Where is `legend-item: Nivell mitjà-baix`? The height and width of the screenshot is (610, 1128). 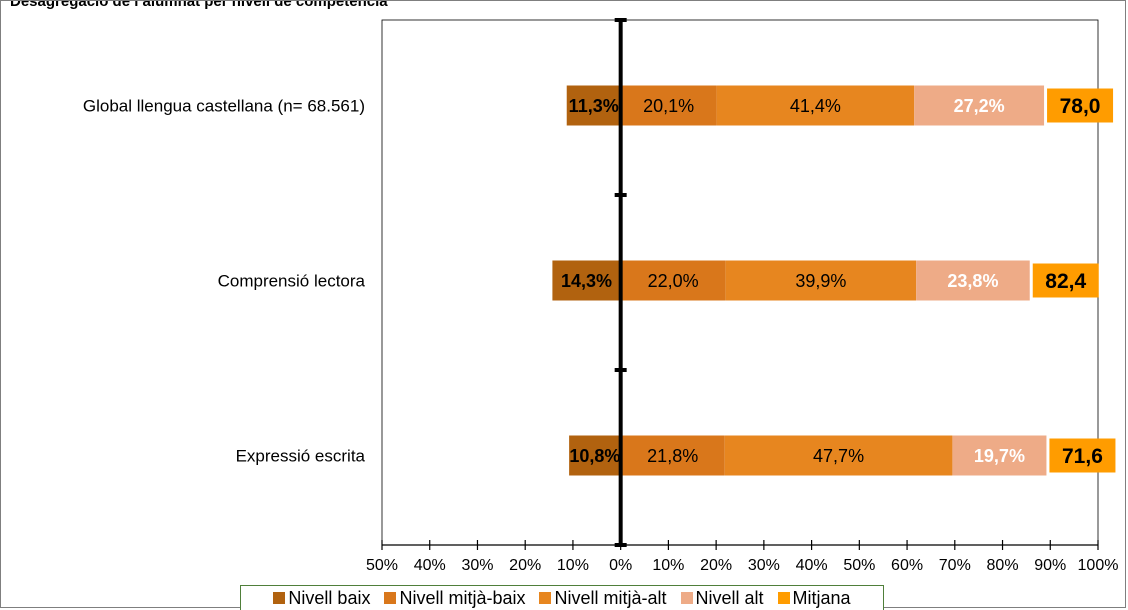
legend-item: Nivell mitjà-baix is located at coordinates (454, 598).